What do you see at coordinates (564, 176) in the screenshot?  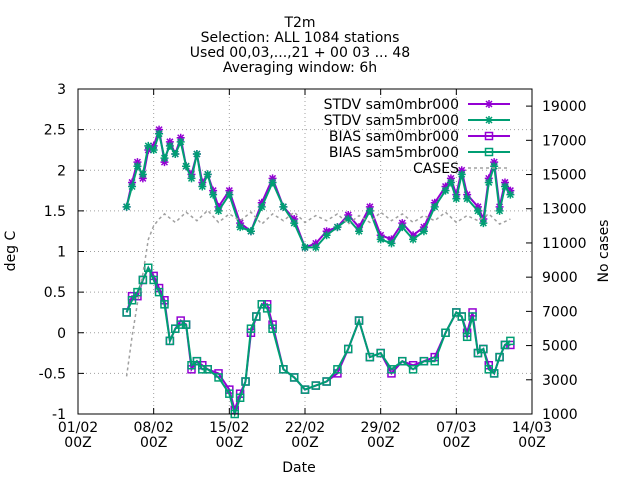 I see `y2-tick-label: 15000` at bounding box center [564, 176].